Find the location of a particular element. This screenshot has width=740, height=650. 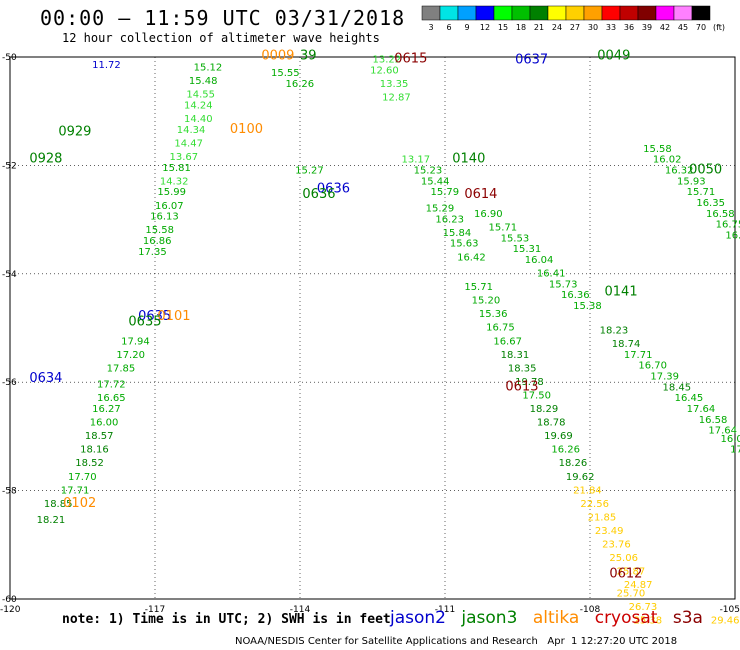

swh-value-label: 15.36 is located at coordinates (493, 314).